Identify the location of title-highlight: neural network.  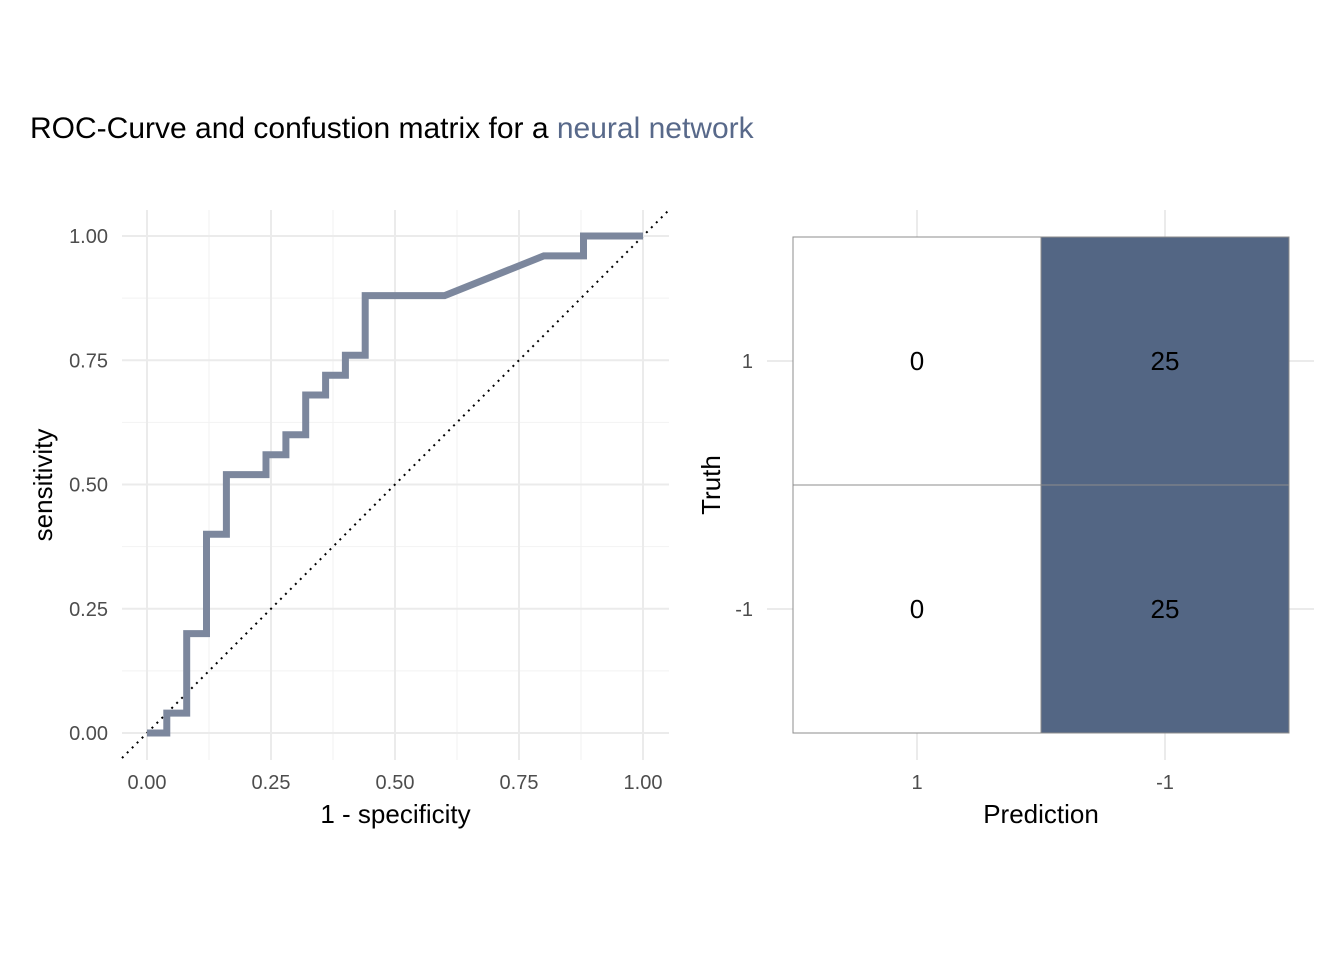
(655, 128).